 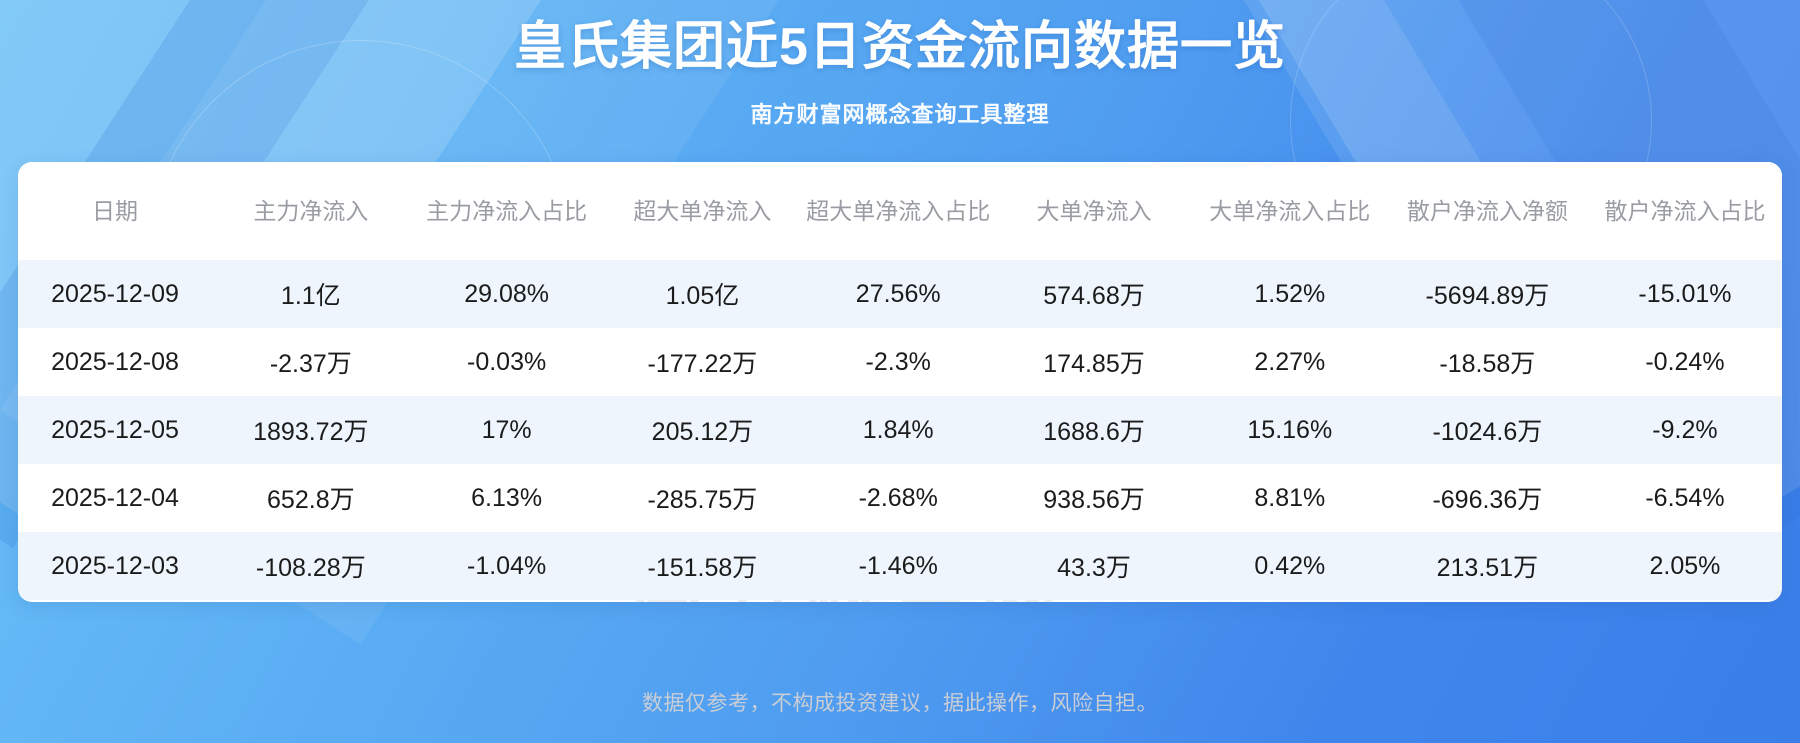 What do you see at coordinates (311, 294) in the screenshot?
I see `table-cell: 1.1亿` at bounding box center [311, 294].